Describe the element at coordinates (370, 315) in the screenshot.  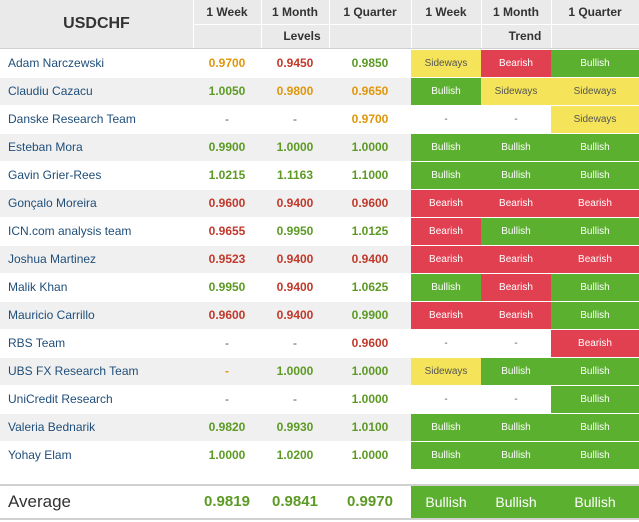
I see `level-quarter: 0.9900` at that location.